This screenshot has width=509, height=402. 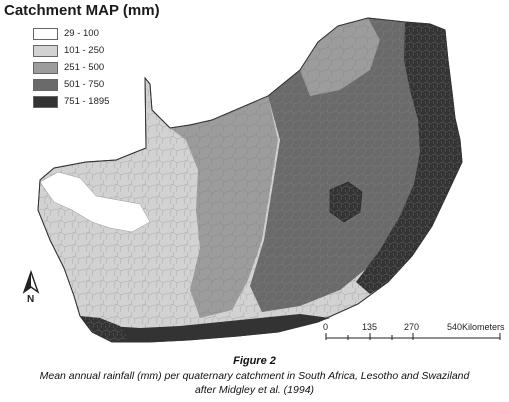 I want to click on legend-label: 251 - 500, so click(x=84, y=67).